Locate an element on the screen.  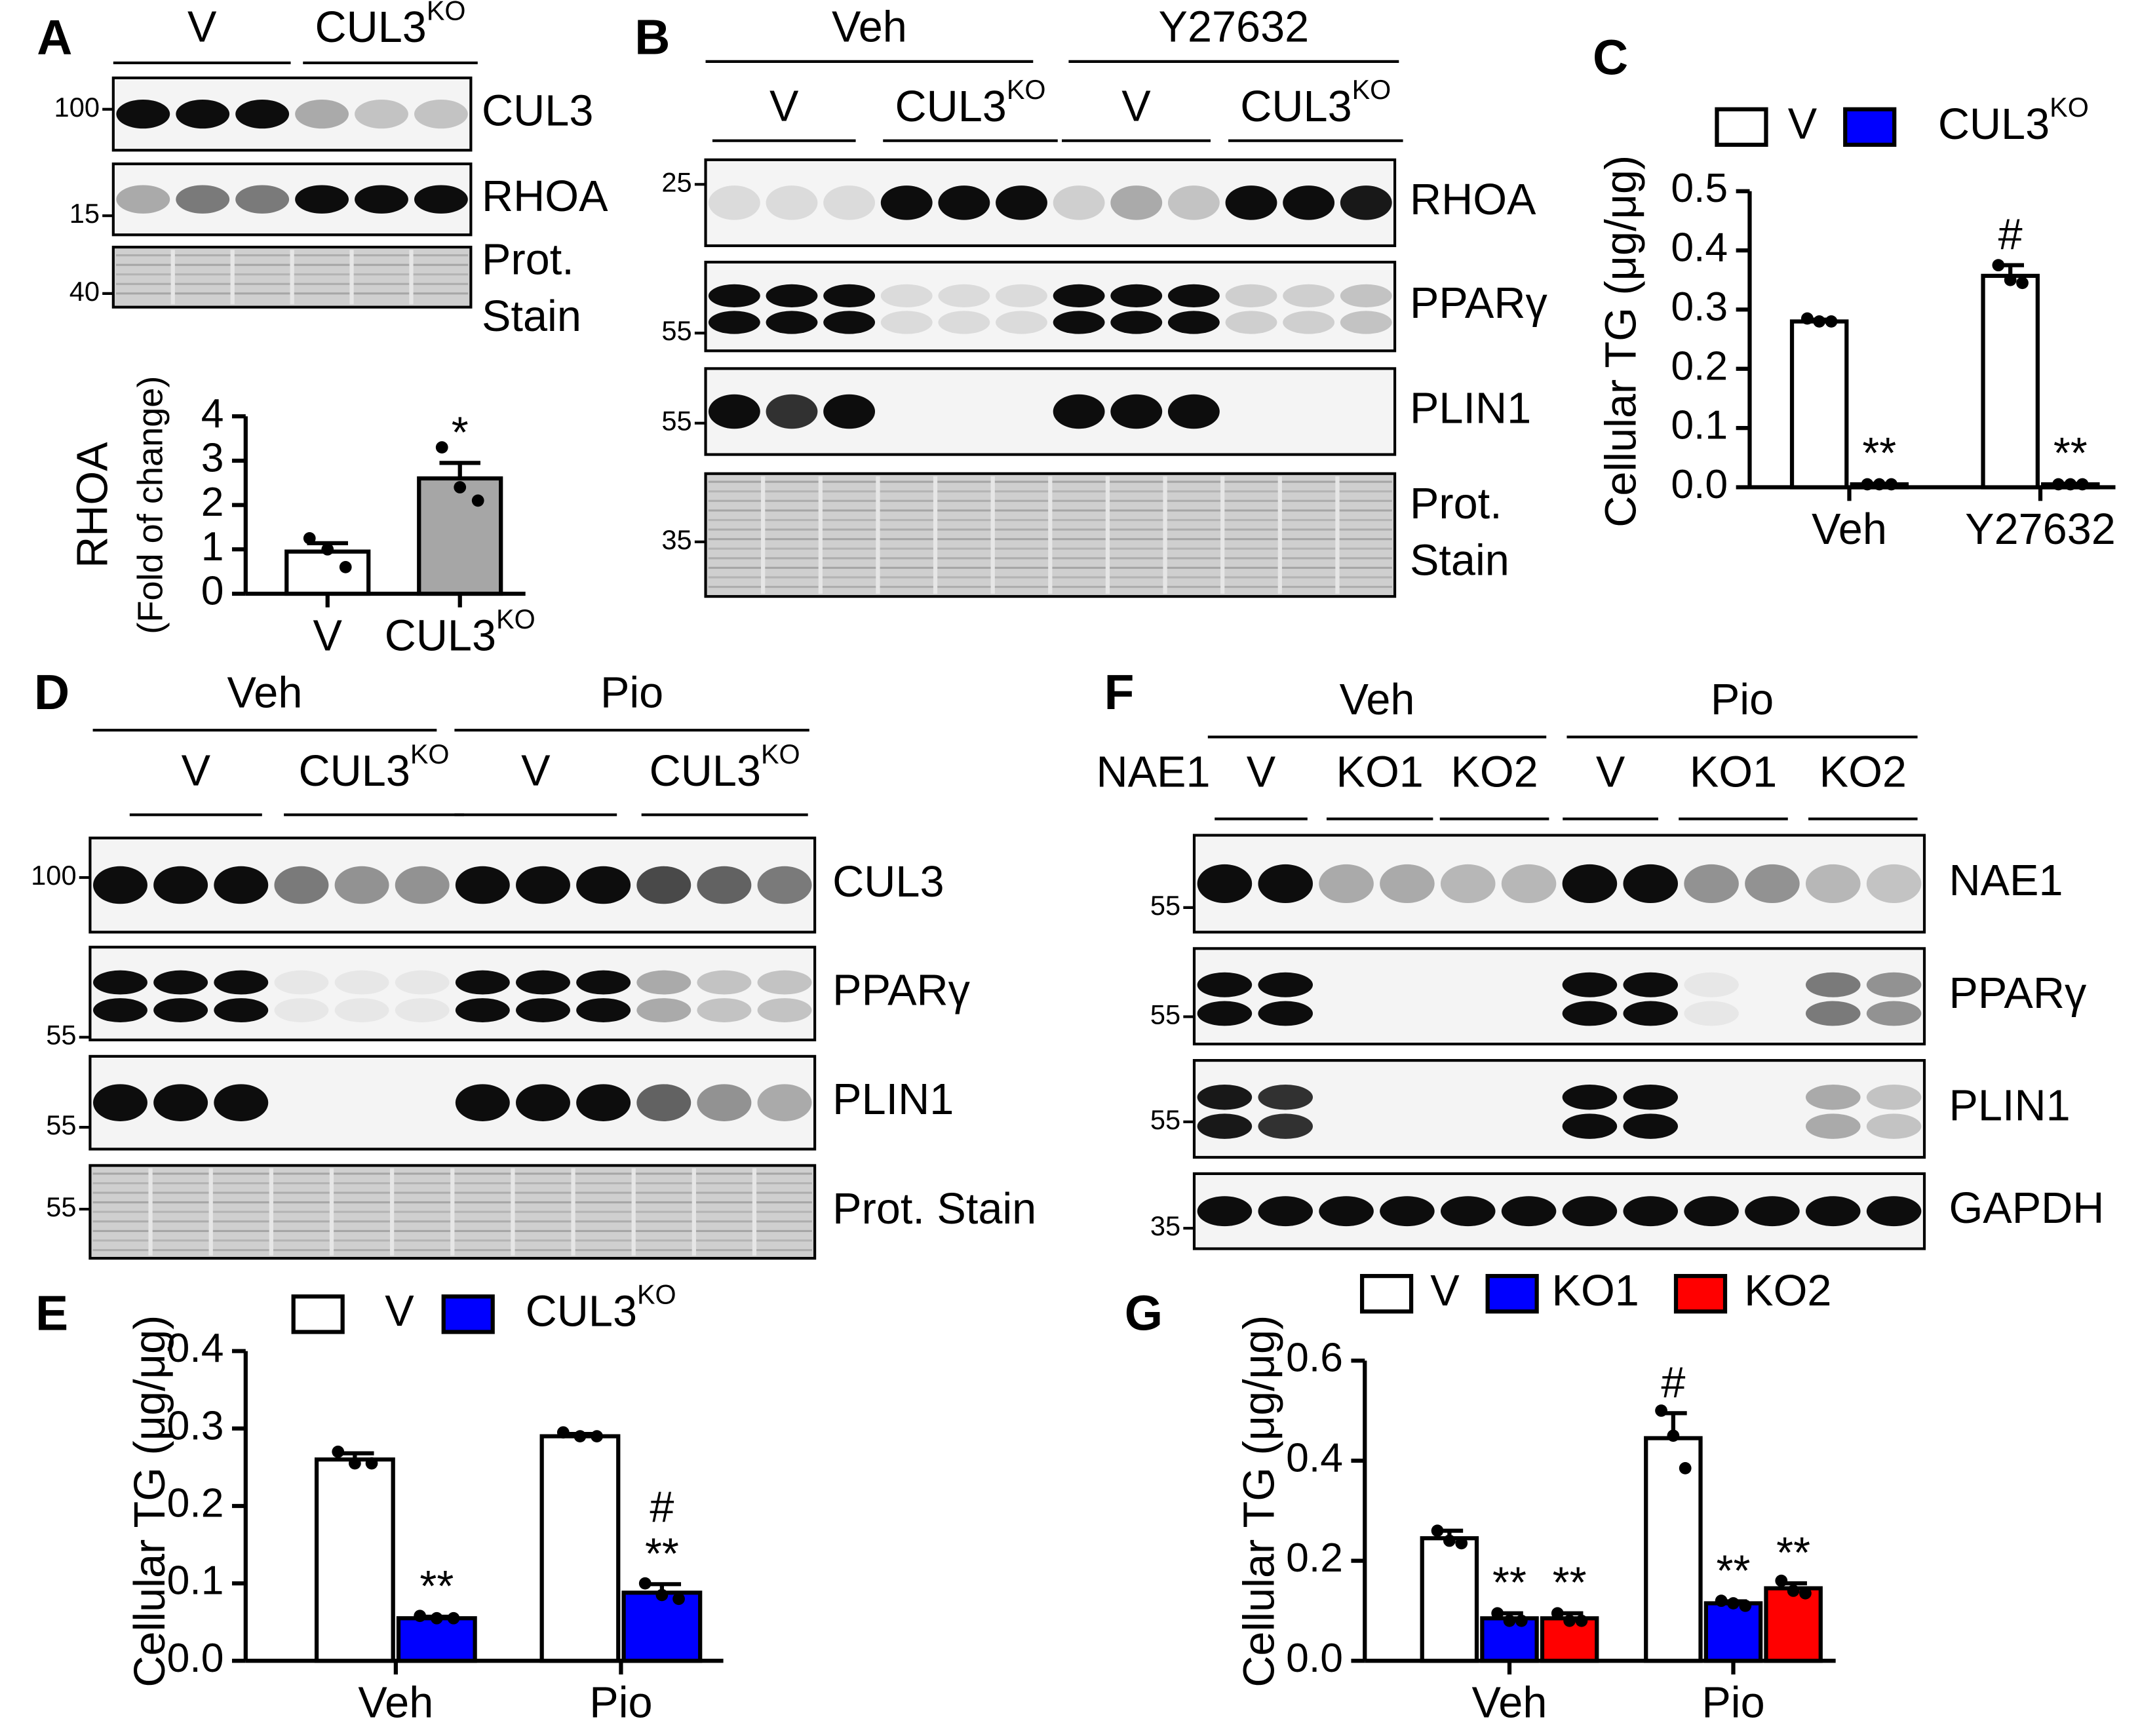
treatment-label: Y27632 is located at coordinates (1235, 27).